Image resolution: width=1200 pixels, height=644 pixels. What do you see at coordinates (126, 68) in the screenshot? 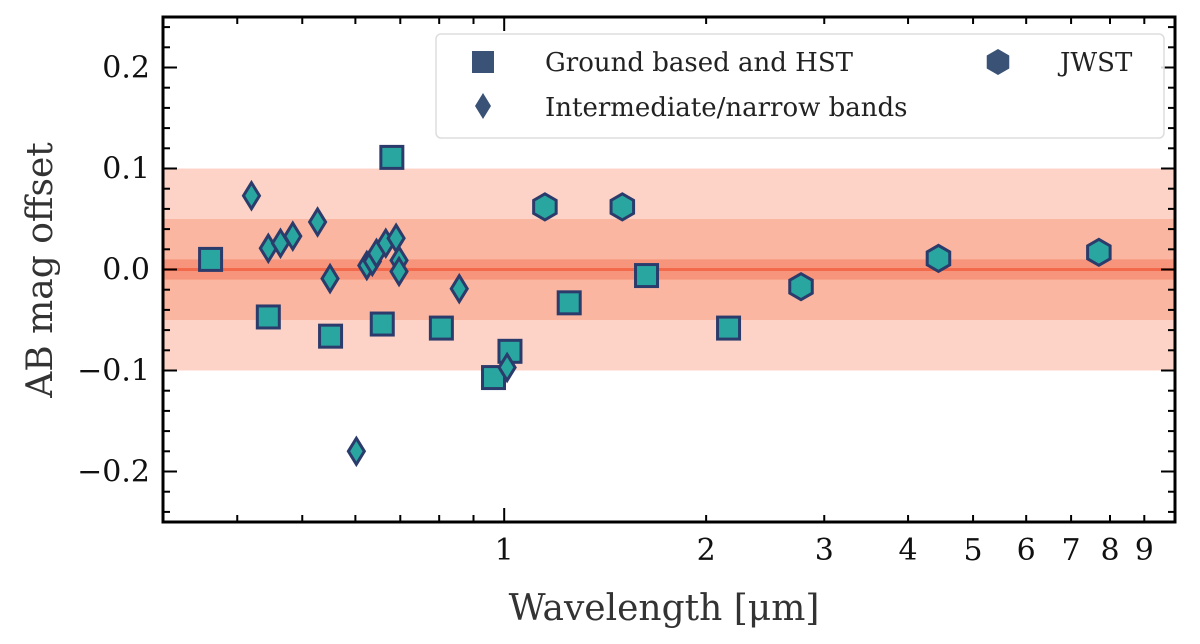
I see `y-tick-label: 0.2` at bounding box center [126, 68].